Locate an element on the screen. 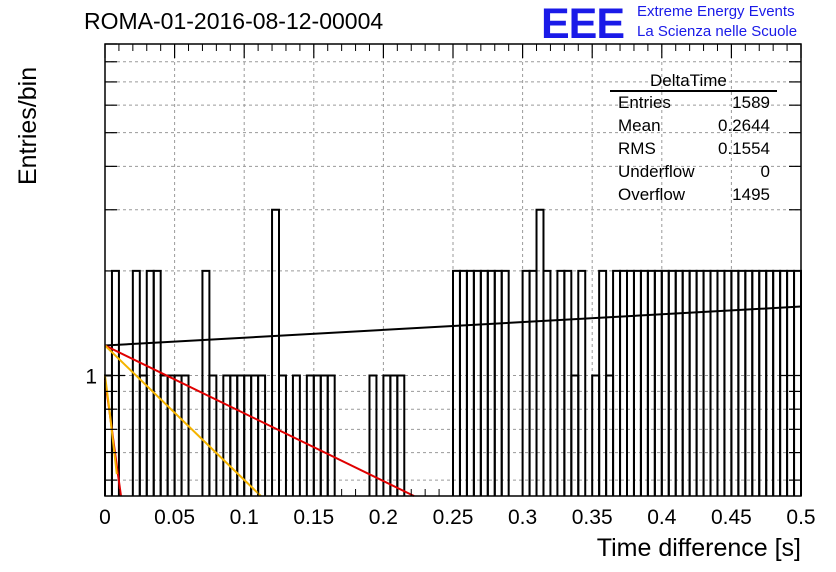 This screenshot has width=836, height=572. x-tick-label: 0.25 is located at coordinates (453, 517).